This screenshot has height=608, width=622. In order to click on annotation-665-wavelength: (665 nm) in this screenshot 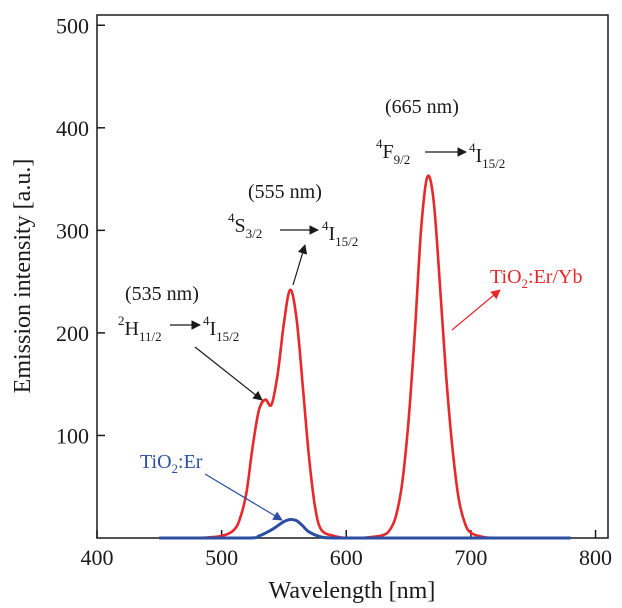, I will do `click(422, 107)`.